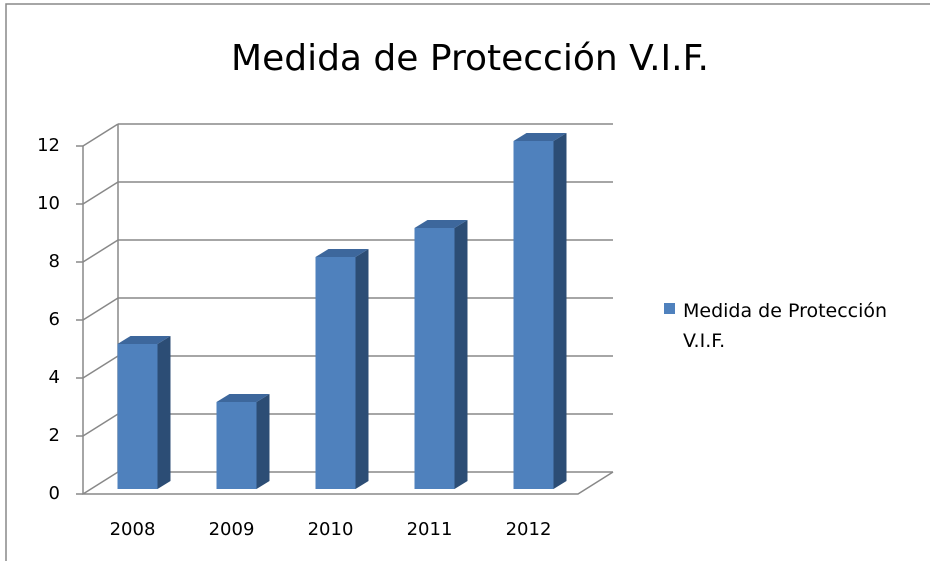 The image size is (930, 561). Describe the element at coordinates (54, 261) in the screenshot. I see `y-tick-label: 8` at that location.